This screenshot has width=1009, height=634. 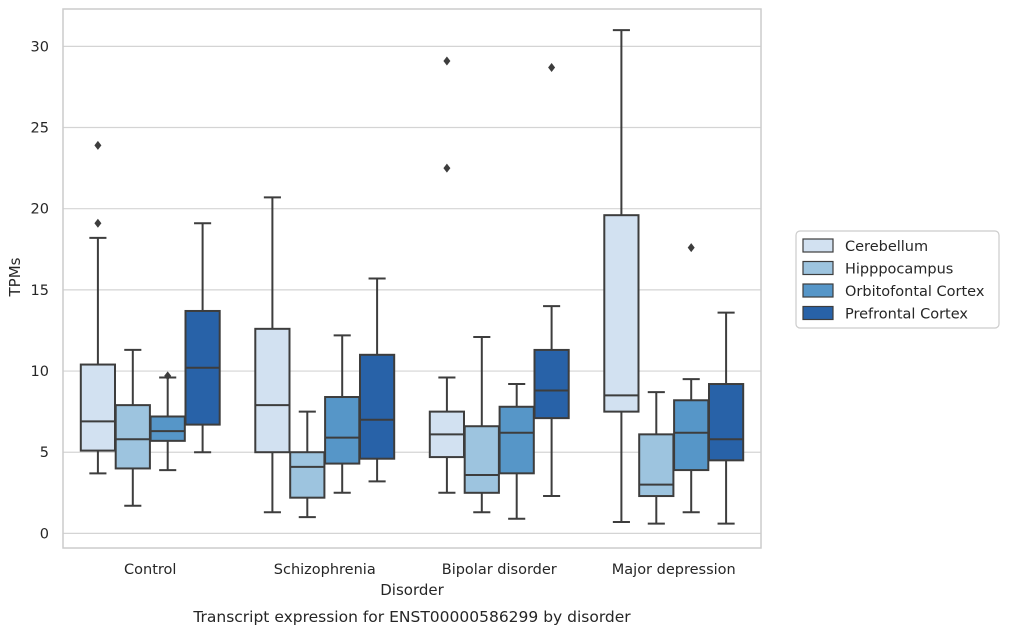 What do you see at coordinates (412, 590) in the screenshot?
I see `x-axis-label: Disorder` at bounding box center [412, 590].